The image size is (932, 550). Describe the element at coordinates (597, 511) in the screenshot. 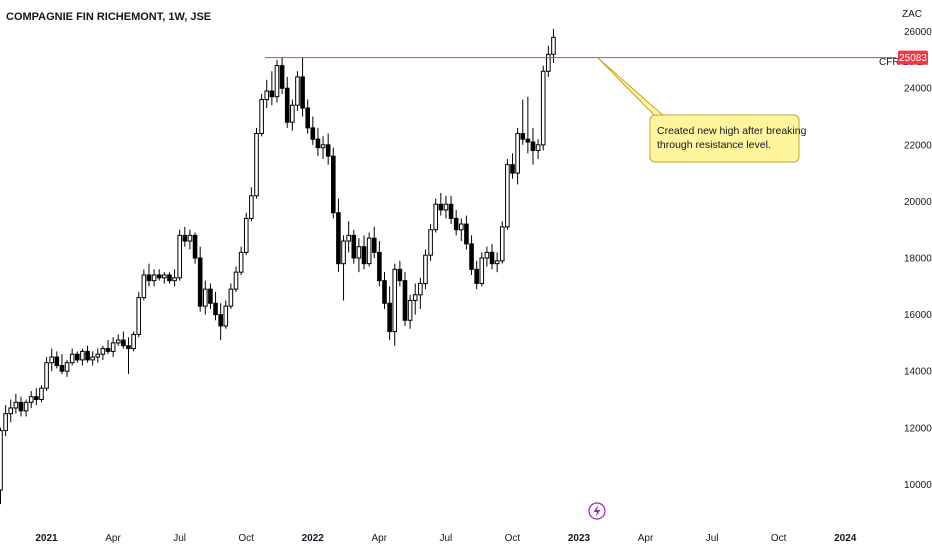

I see `event-marker` at that location.